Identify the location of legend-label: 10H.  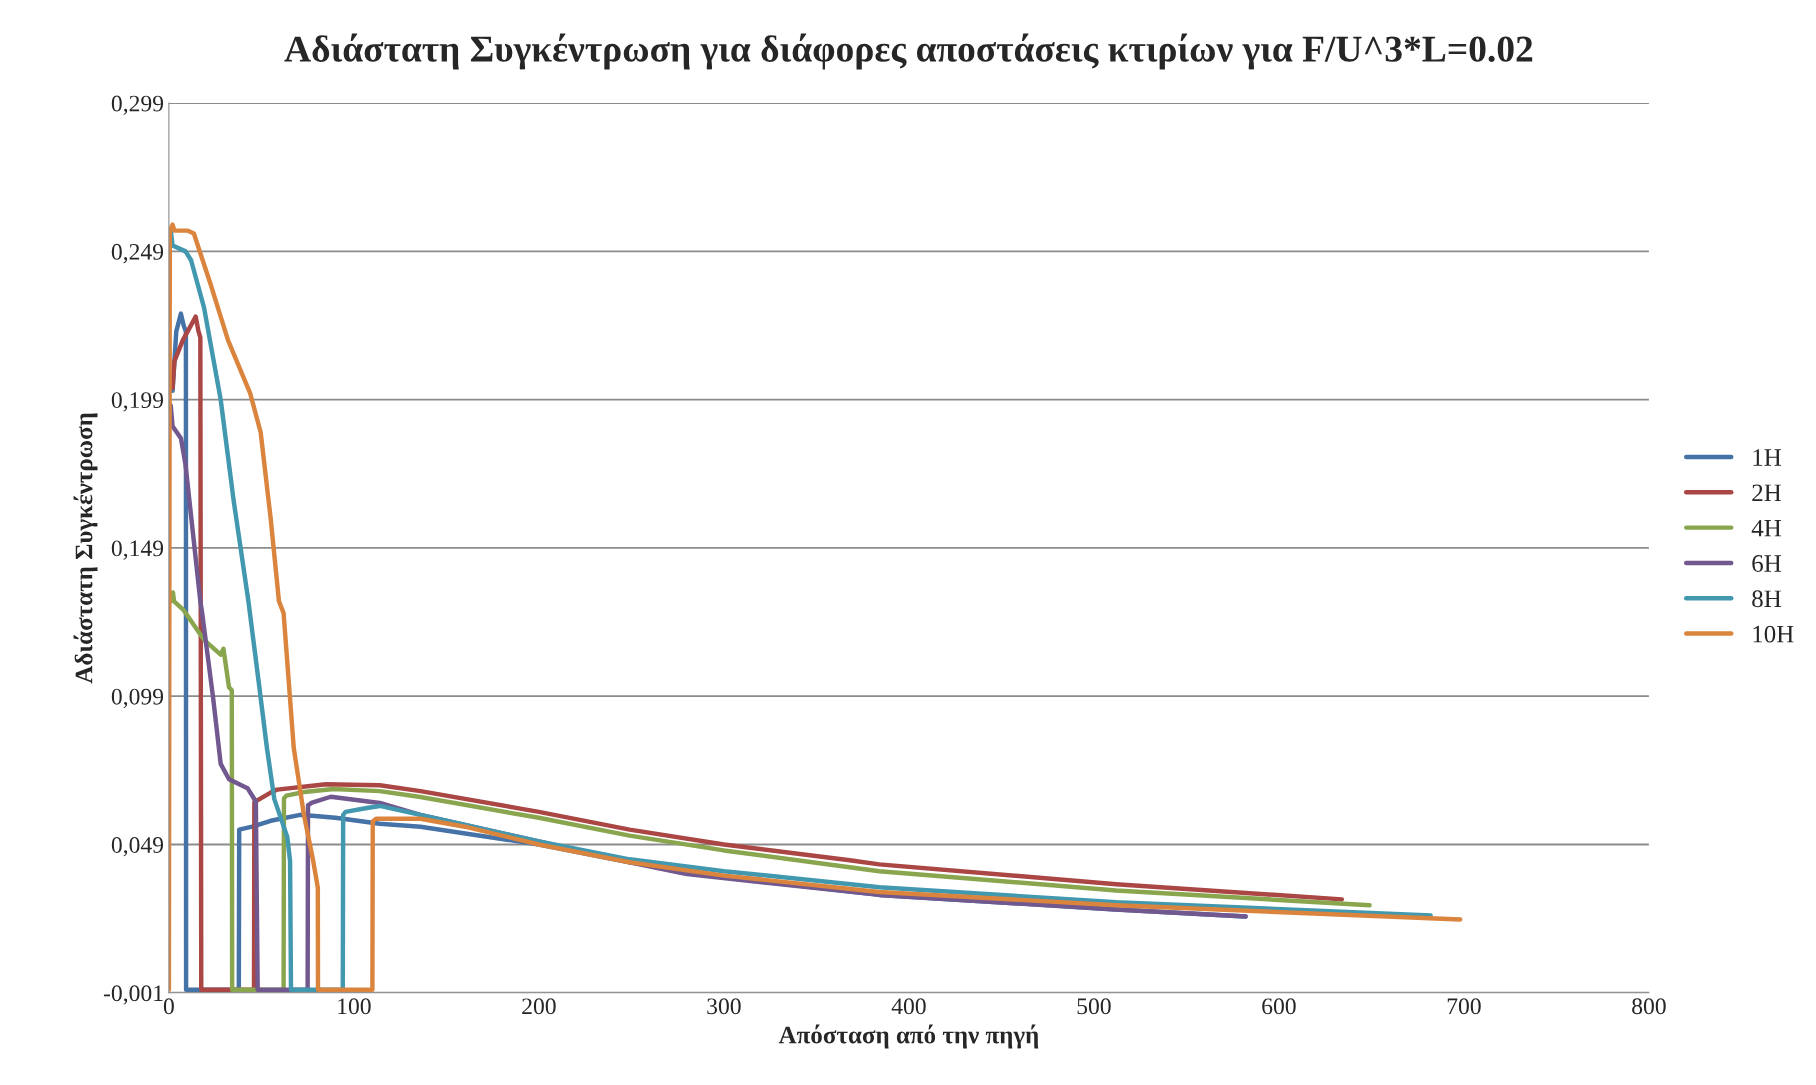
(1773, 634).